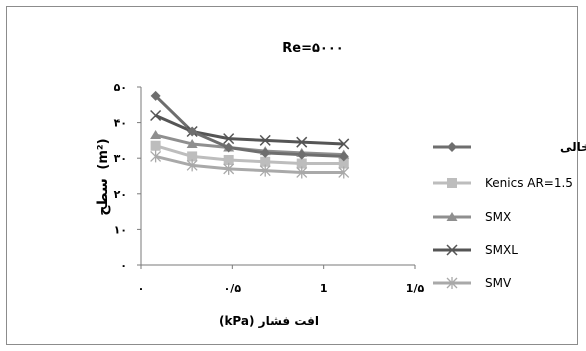 Image resolution: width=586 pixels, height=351 pixels. I want to click on legend-label: SMV, so click(498, 283).